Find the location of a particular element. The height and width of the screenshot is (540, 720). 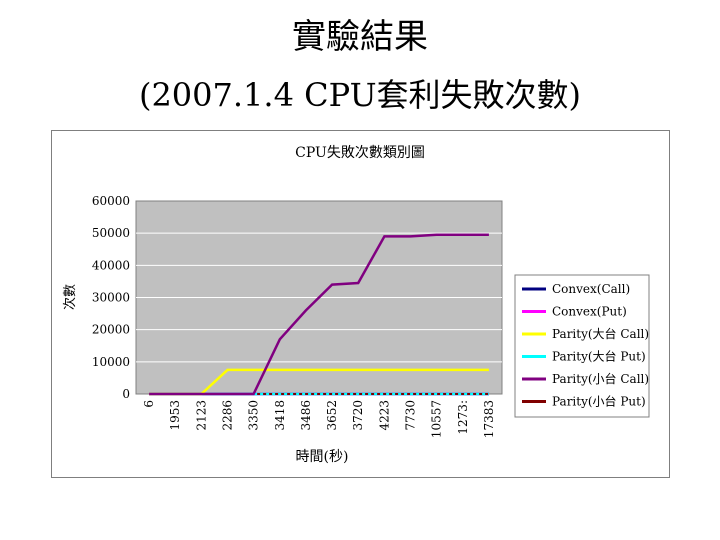

y-tick-label: 20000 is located at coordinates (111, 330).